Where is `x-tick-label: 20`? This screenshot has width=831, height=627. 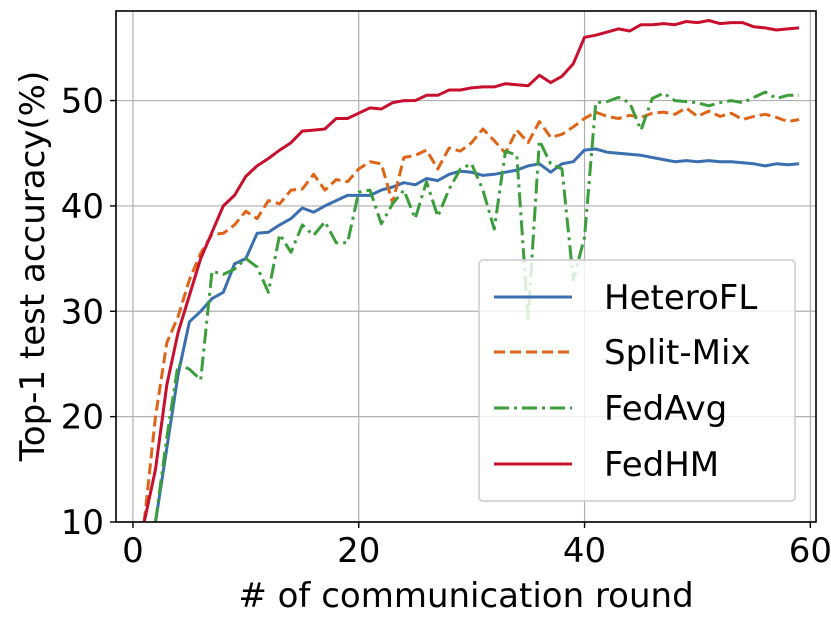
x-tick-label: 20 is located at coordinates (358, 551).